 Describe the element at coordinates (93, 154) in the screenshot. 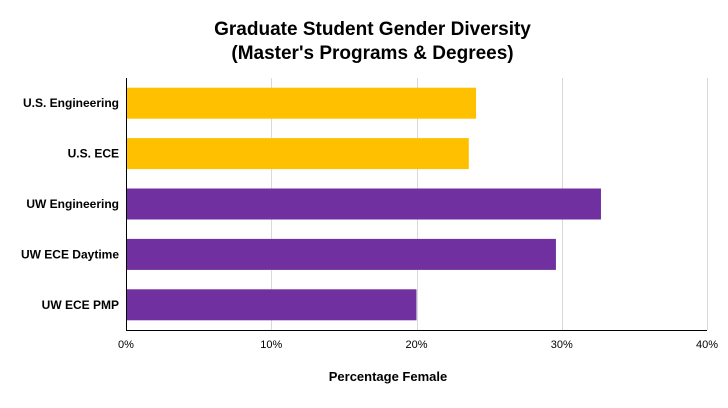

I see `y-category-label: U.S. ECE` at that location.